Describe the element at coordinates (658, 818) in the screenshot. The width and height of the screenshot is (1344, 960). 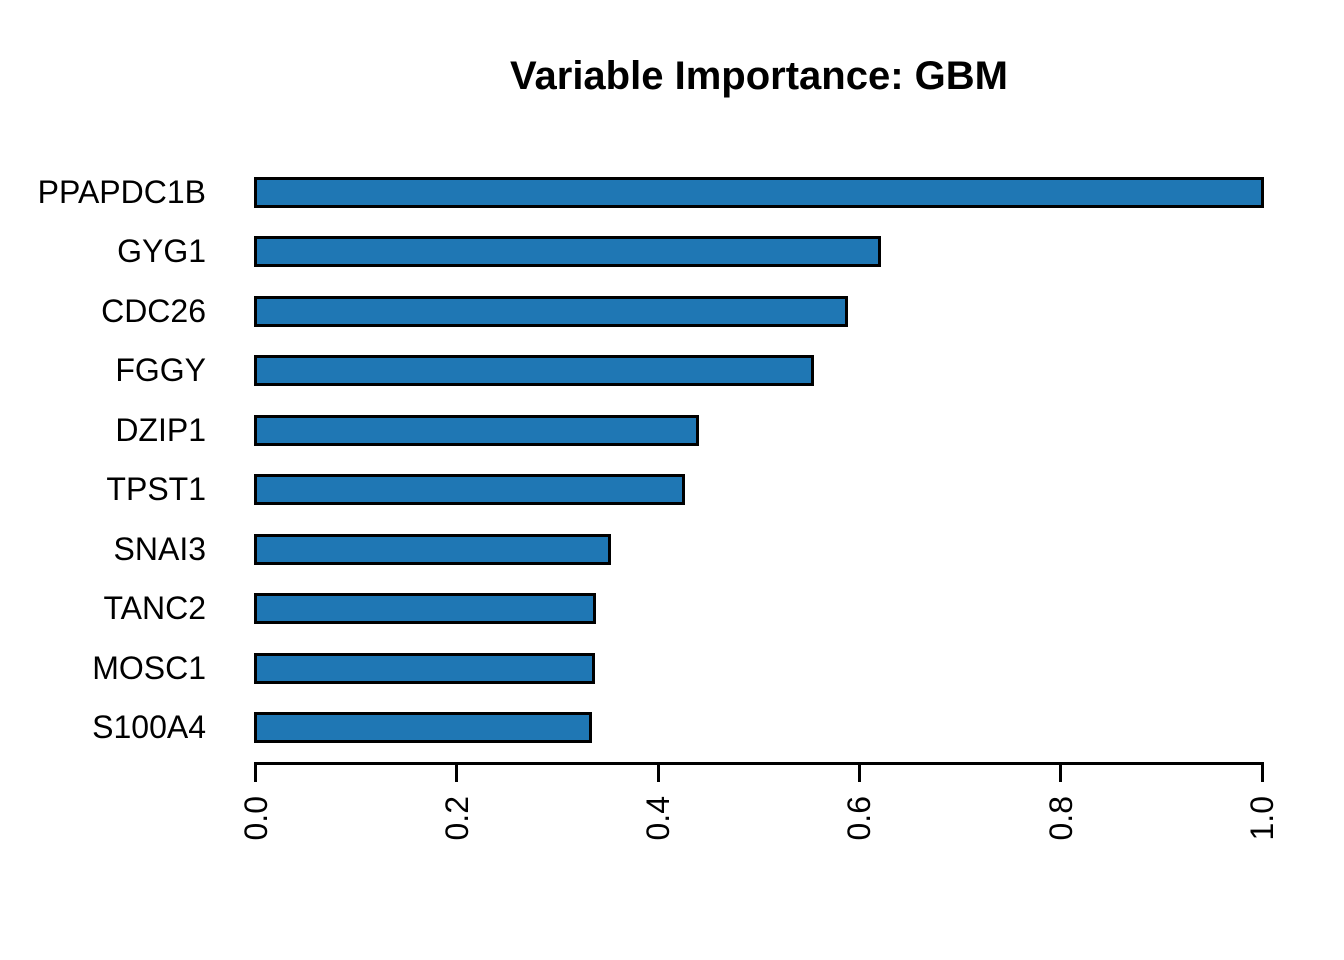
I see `x-tick-label-0.4: 0.4` at that location.